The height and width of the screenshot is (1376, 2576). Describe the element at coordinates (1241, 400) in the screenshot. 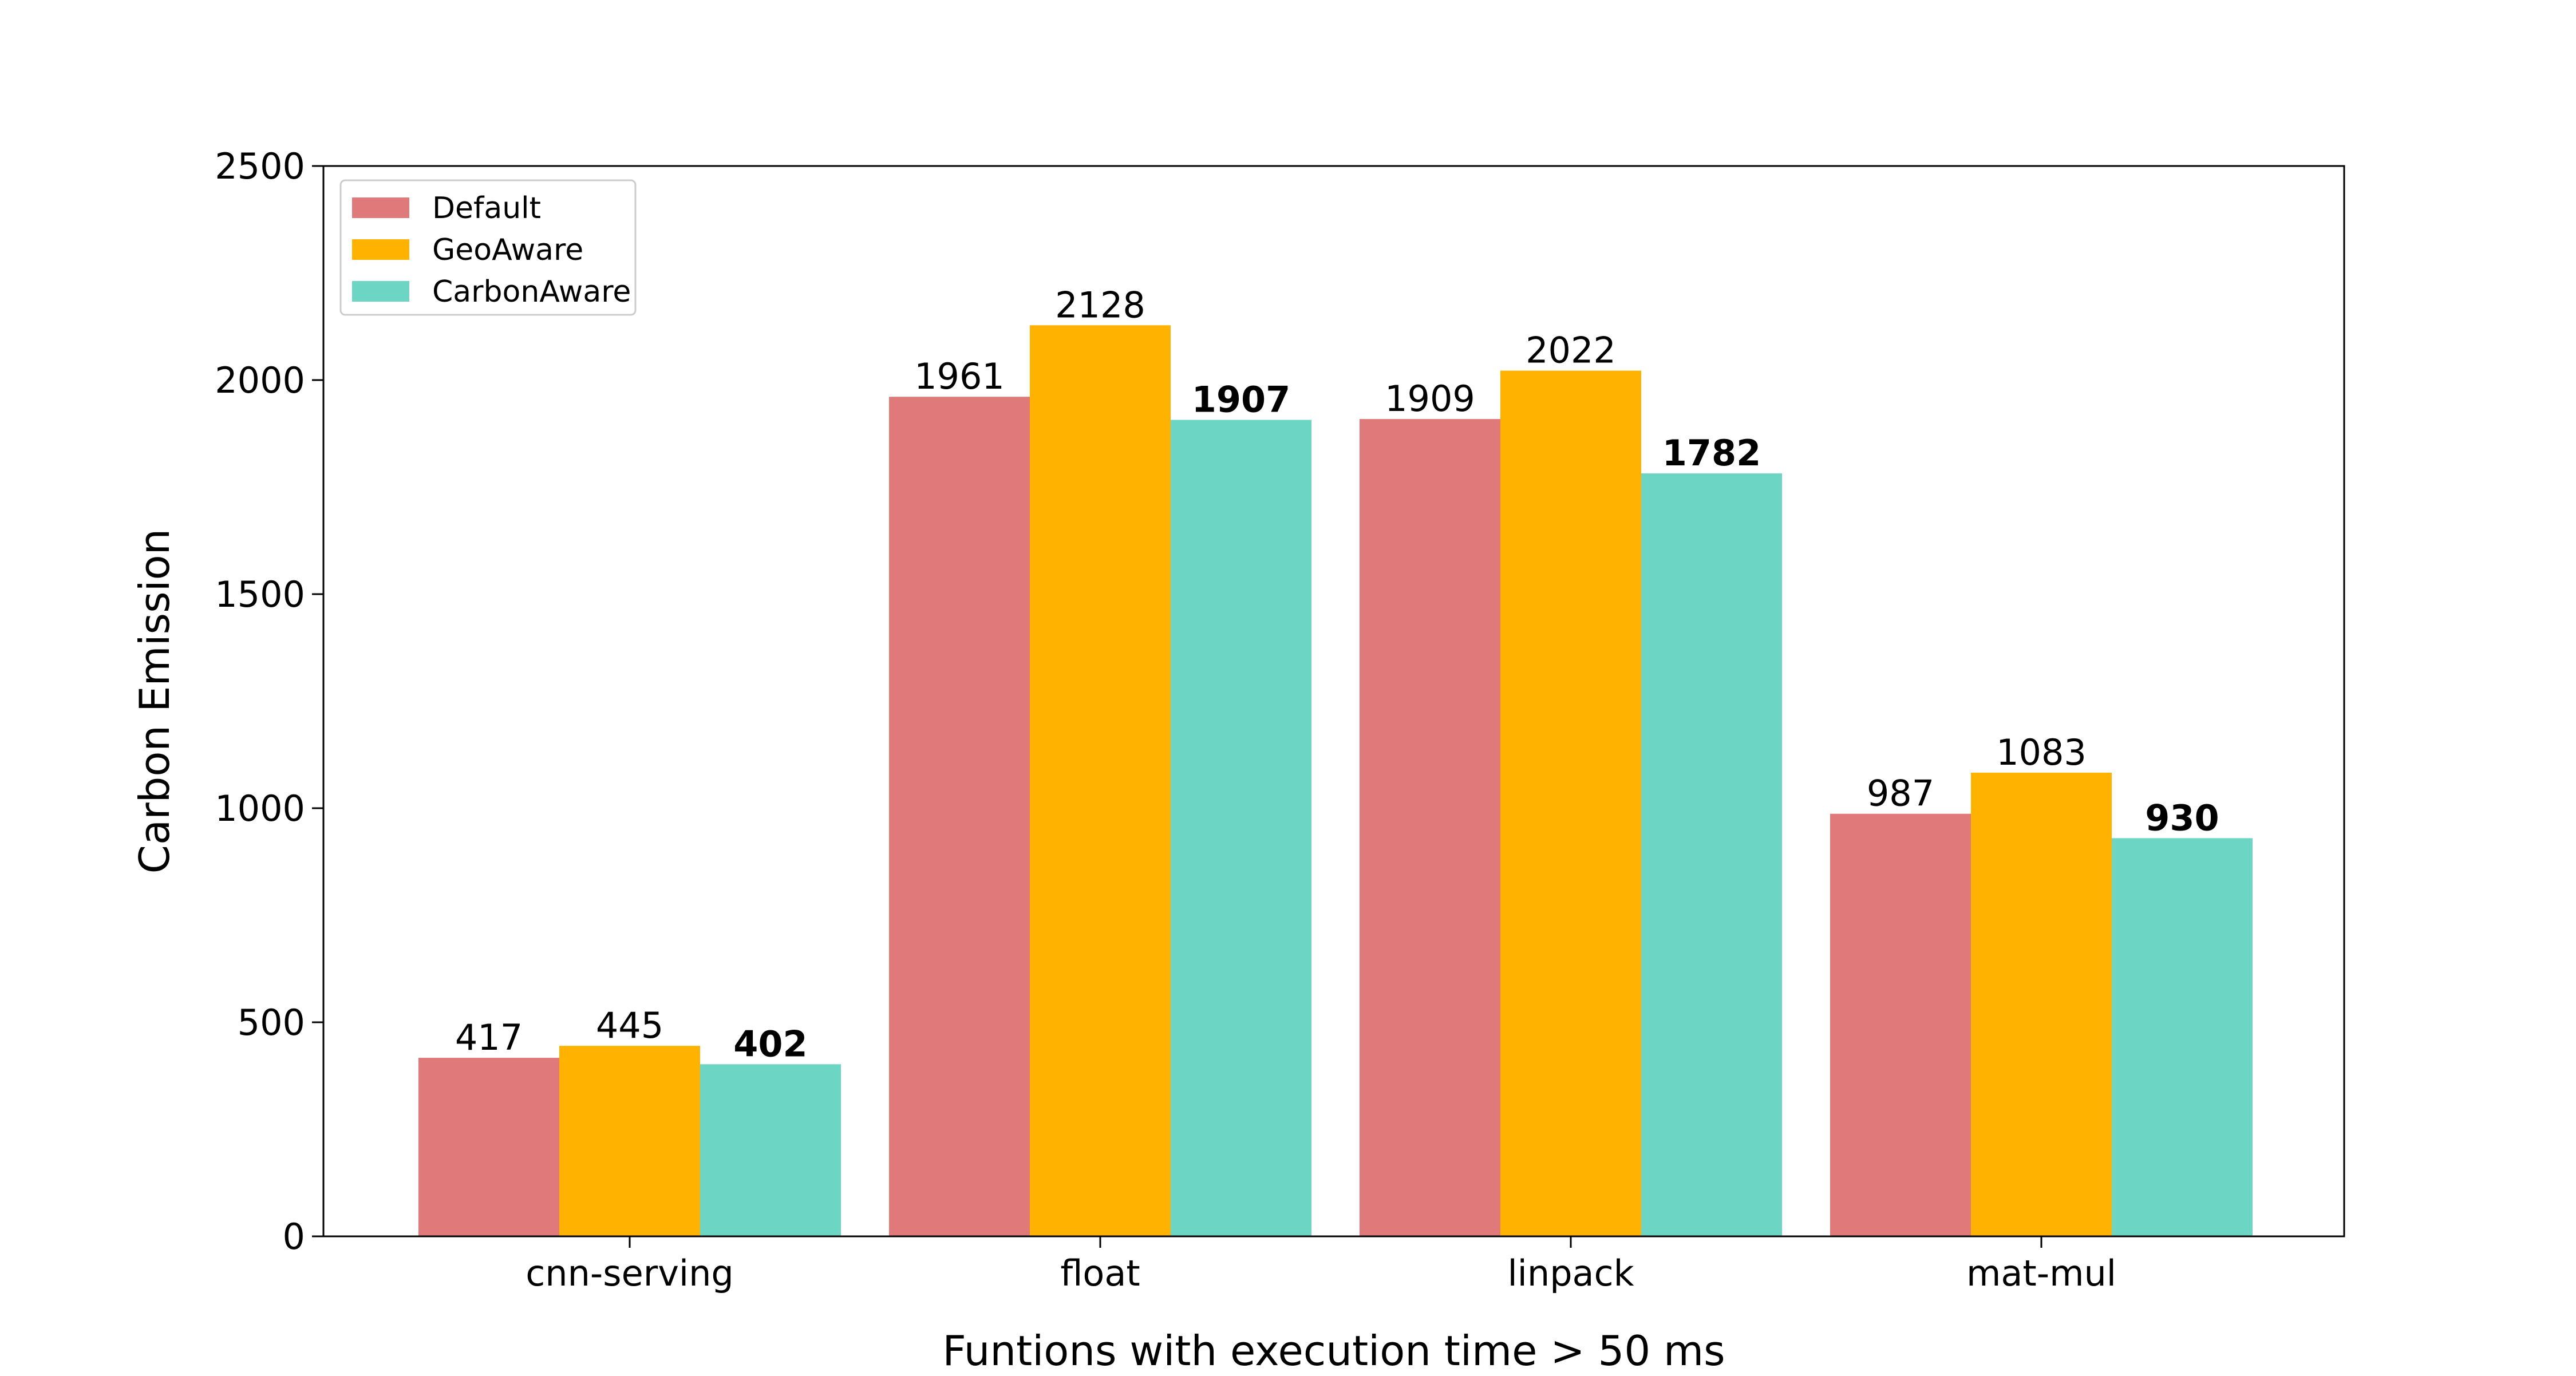

I see `value-label-carbonaware-float: 1907` at that location.